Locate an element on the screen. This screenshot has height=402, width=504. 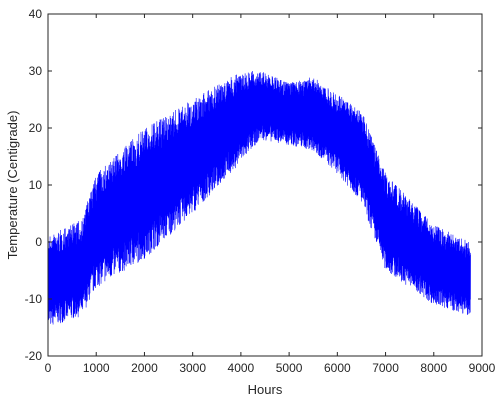
x-tick-label: 9000 is located at coordinates (482, 368).